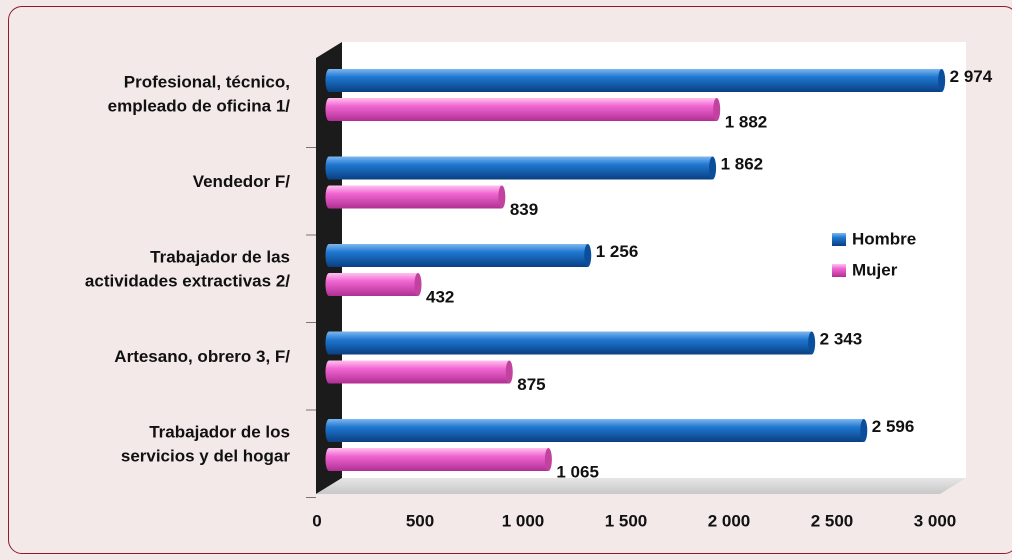 The image size is (1012, 560). Describe the element at coordinates (220, 256) in the screenshot. I see `category-label: Trabajador de las` at that location.